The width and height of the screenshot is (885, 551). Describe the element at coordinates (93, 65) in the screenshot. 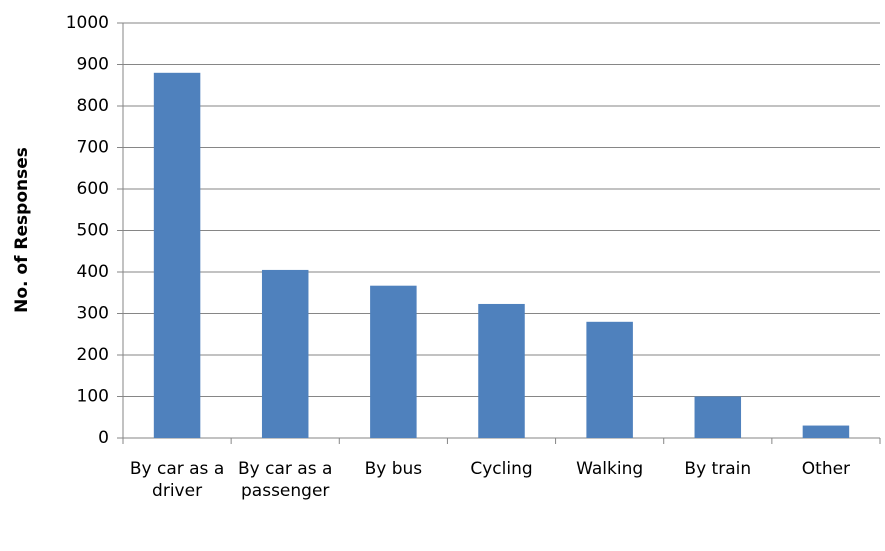

I see `y-tick-label: 900` at that location.